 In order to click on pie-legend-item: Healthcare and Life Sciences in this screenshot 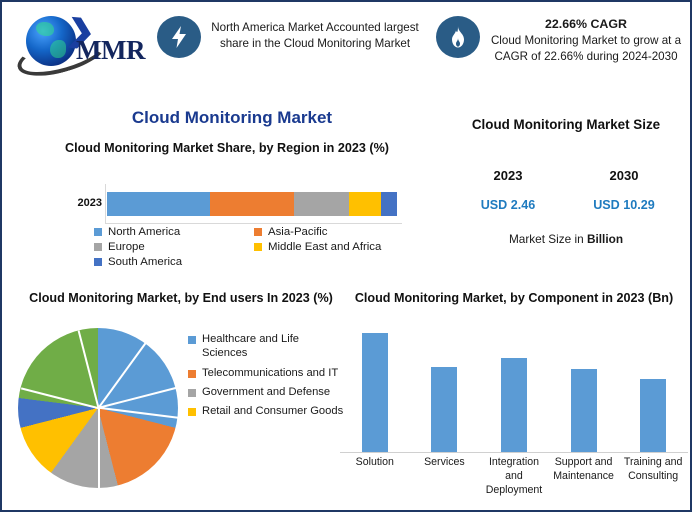, I will do `click(266, 346)`.